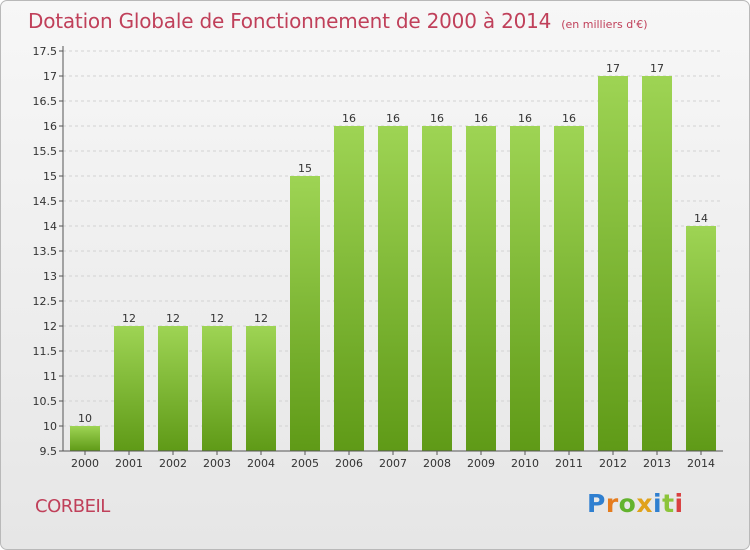  Describe the element at coordinates (437, 288) in the screenshot. I see `bar-2008` at that location.